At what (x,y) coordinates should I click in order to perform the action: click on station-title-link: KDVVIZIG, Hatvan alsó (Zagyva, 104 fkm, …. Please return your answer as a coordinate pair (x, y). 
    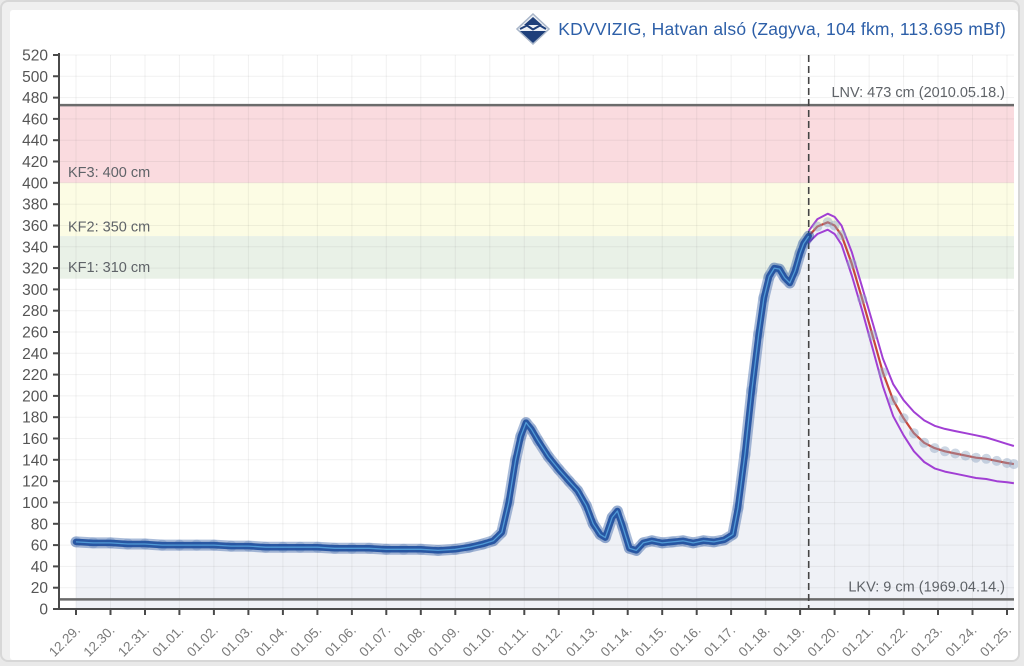
    Looking at the image, I should click on (782, 28).